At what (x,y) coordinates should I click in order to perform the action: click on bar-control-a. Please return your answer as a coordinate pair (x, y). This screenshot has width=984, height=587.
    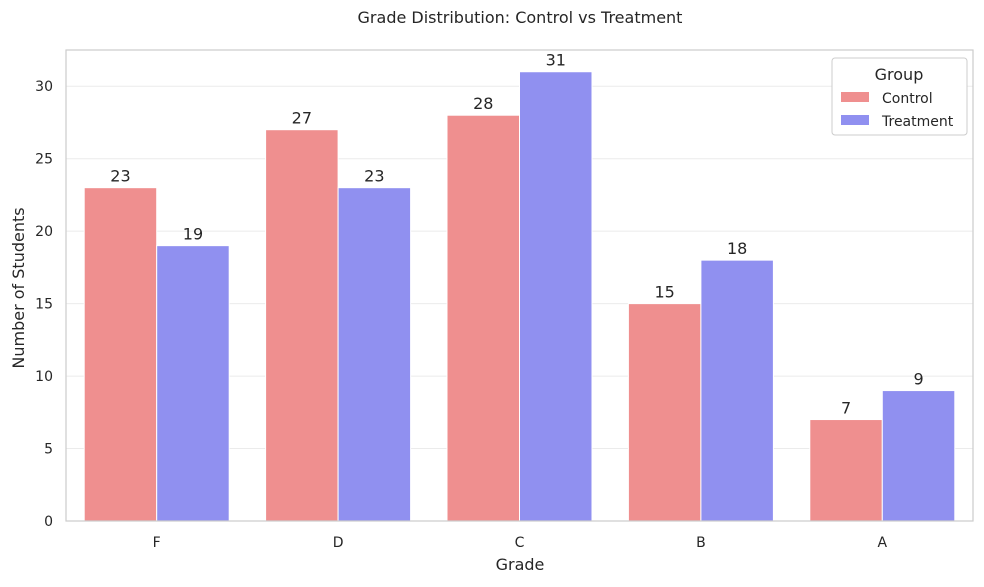
    Looking at the image, I should click on (846, 470).